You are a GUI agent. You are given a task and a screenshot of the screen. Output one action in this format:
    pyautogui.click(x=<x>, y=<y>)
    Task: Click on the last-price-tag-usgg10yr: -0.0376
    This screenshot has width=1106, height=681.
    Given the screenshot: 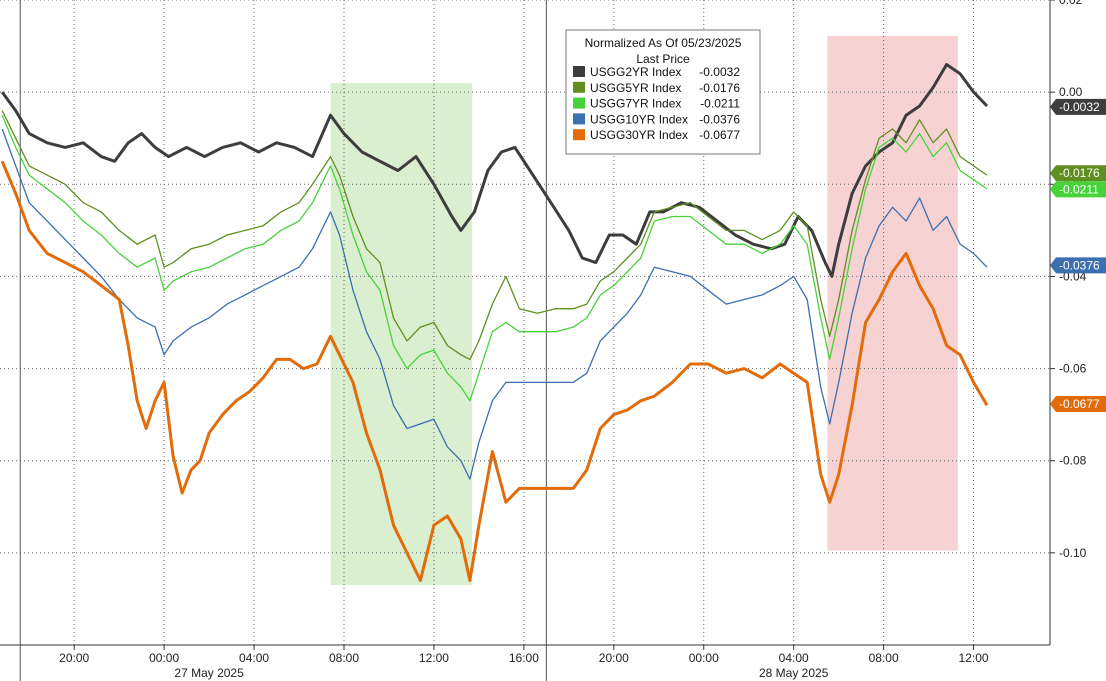 What is the action you would take?
    pyautogui.click(x=1078, y=265)
    